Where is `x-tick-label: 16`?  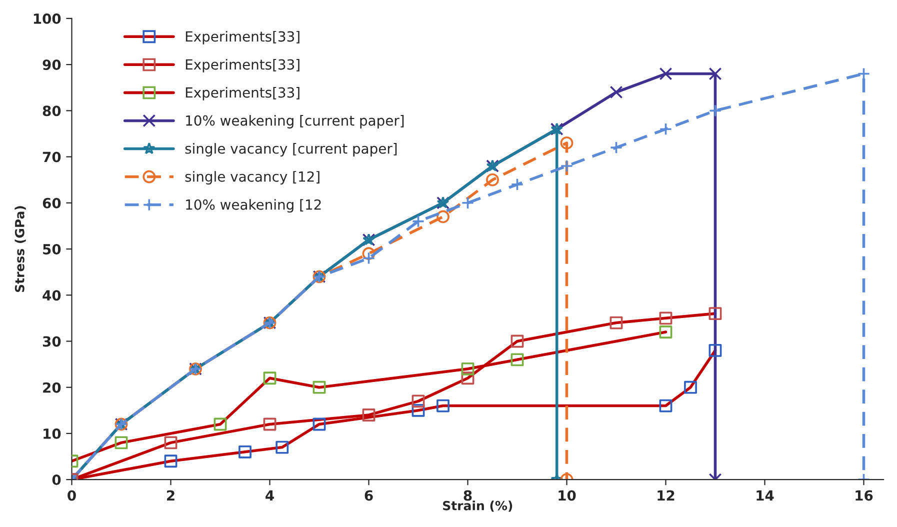
x-tick-label: 16 is located at coordinates (864, 495).